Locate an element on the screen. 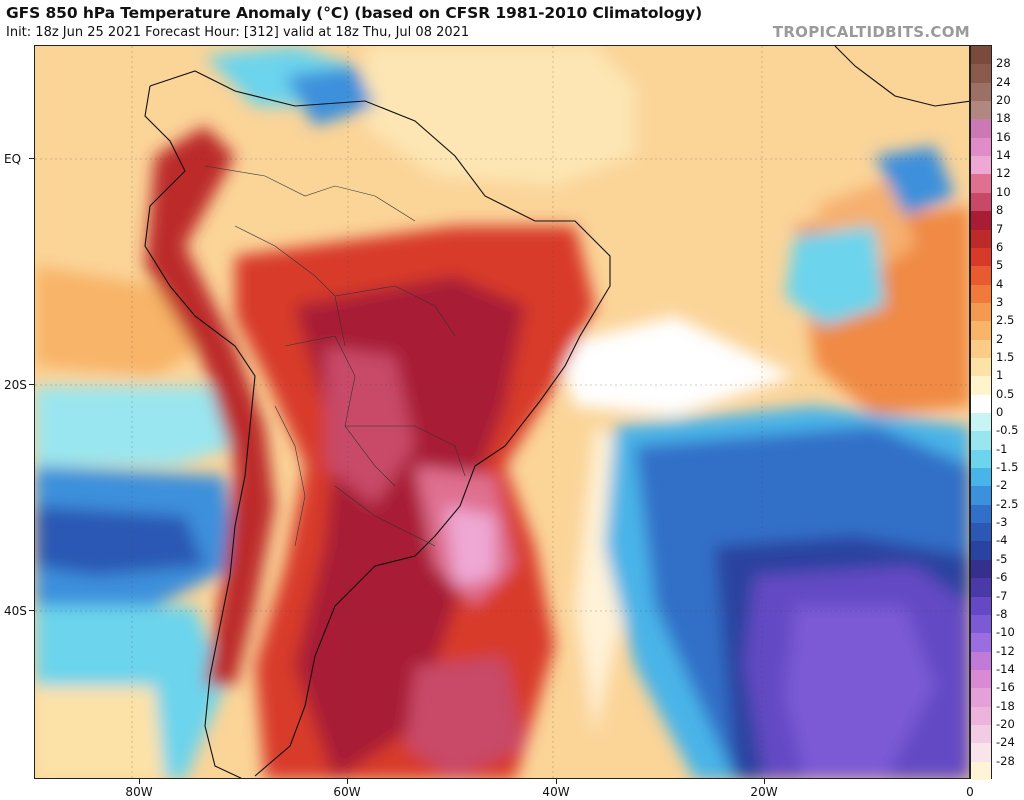 The height and width of the screenshot is (800, 1024). lon-label-20w: 20W is located at coordinates (764, 792).